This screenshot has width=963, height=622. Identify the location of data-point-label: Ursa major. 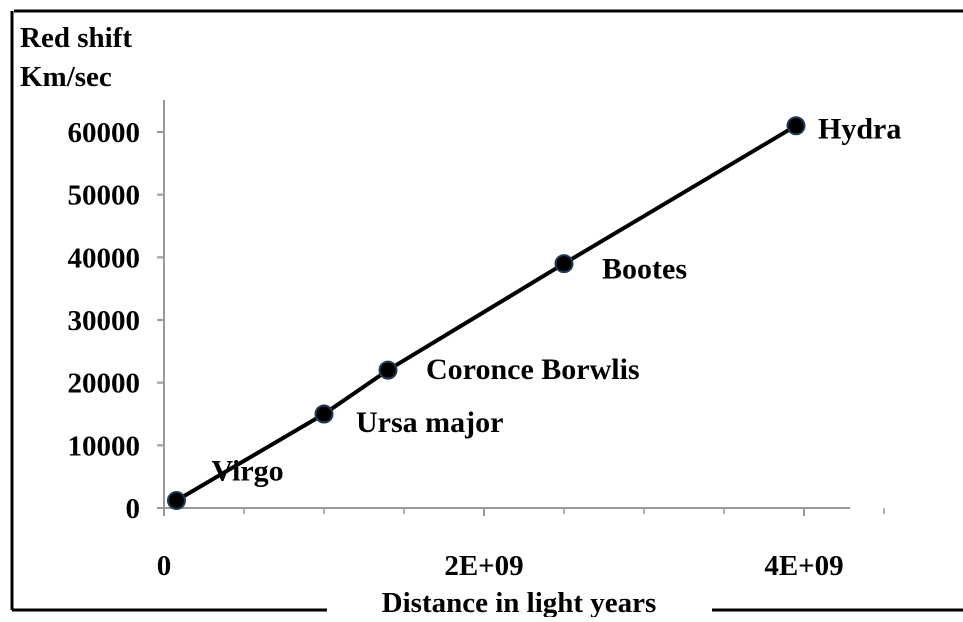
(429, 422).